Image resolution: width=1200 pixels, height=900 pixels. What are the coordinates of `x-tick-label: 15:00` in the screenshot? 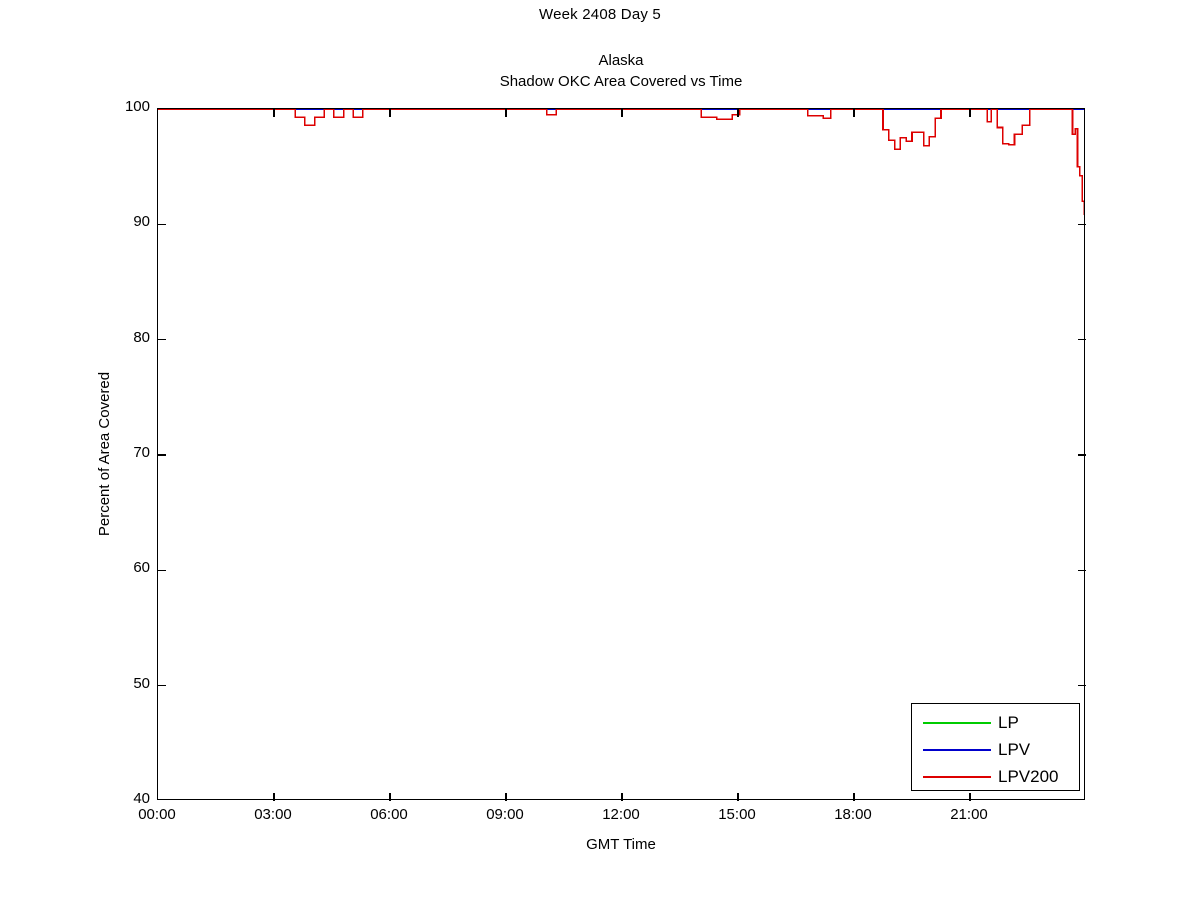 It's located at (737, 814).